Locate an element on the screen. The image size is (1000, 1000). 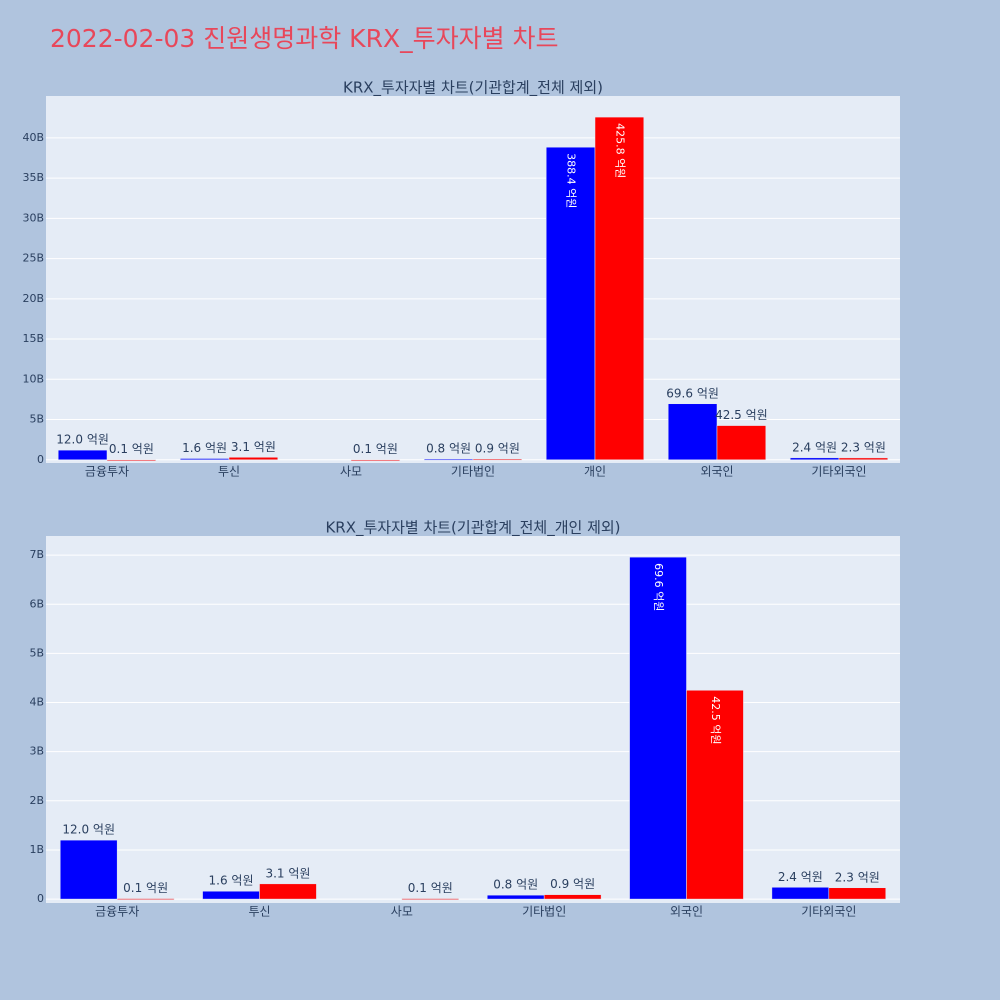
chart-title: KRX_투자자별 차트(기관합계_전체 제외) is located at coordinates (473, 88).